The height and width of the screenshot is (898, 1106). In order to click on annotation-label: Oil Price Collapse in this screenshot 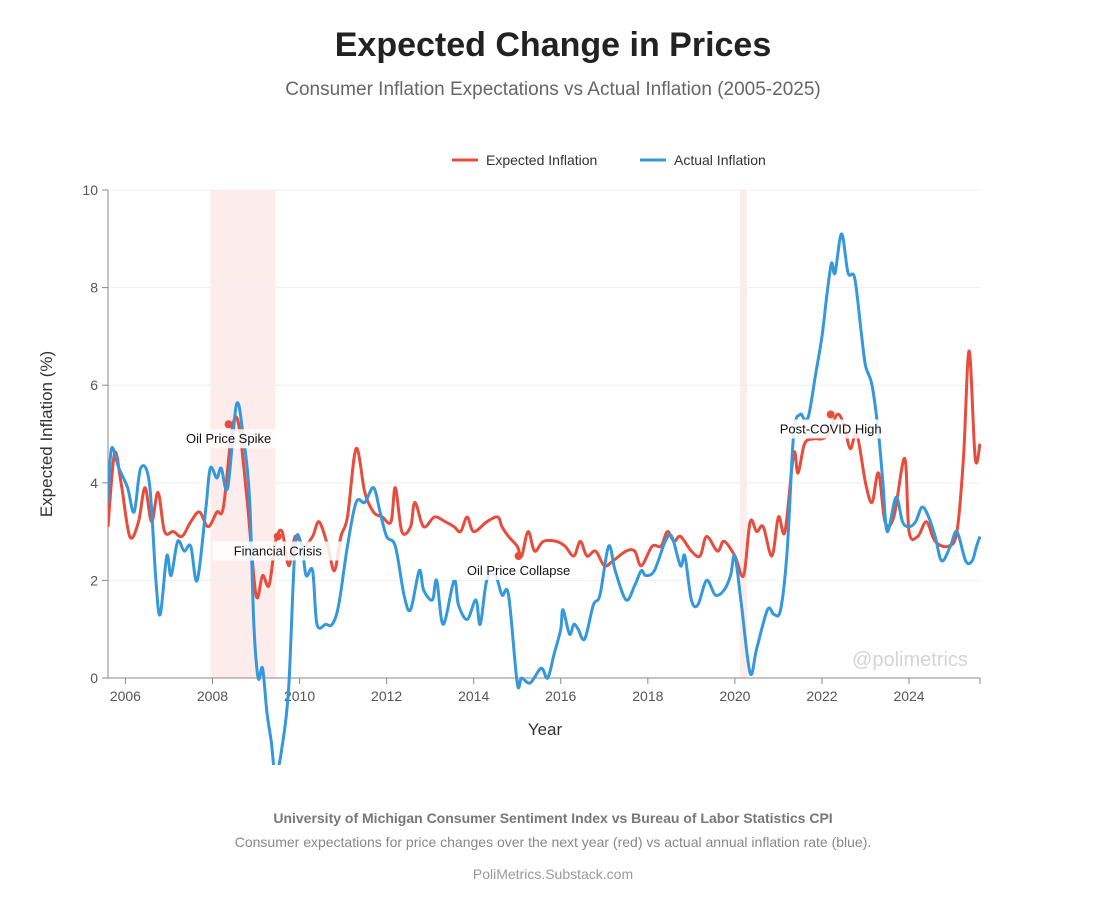, I will do `click(518, 570)`.